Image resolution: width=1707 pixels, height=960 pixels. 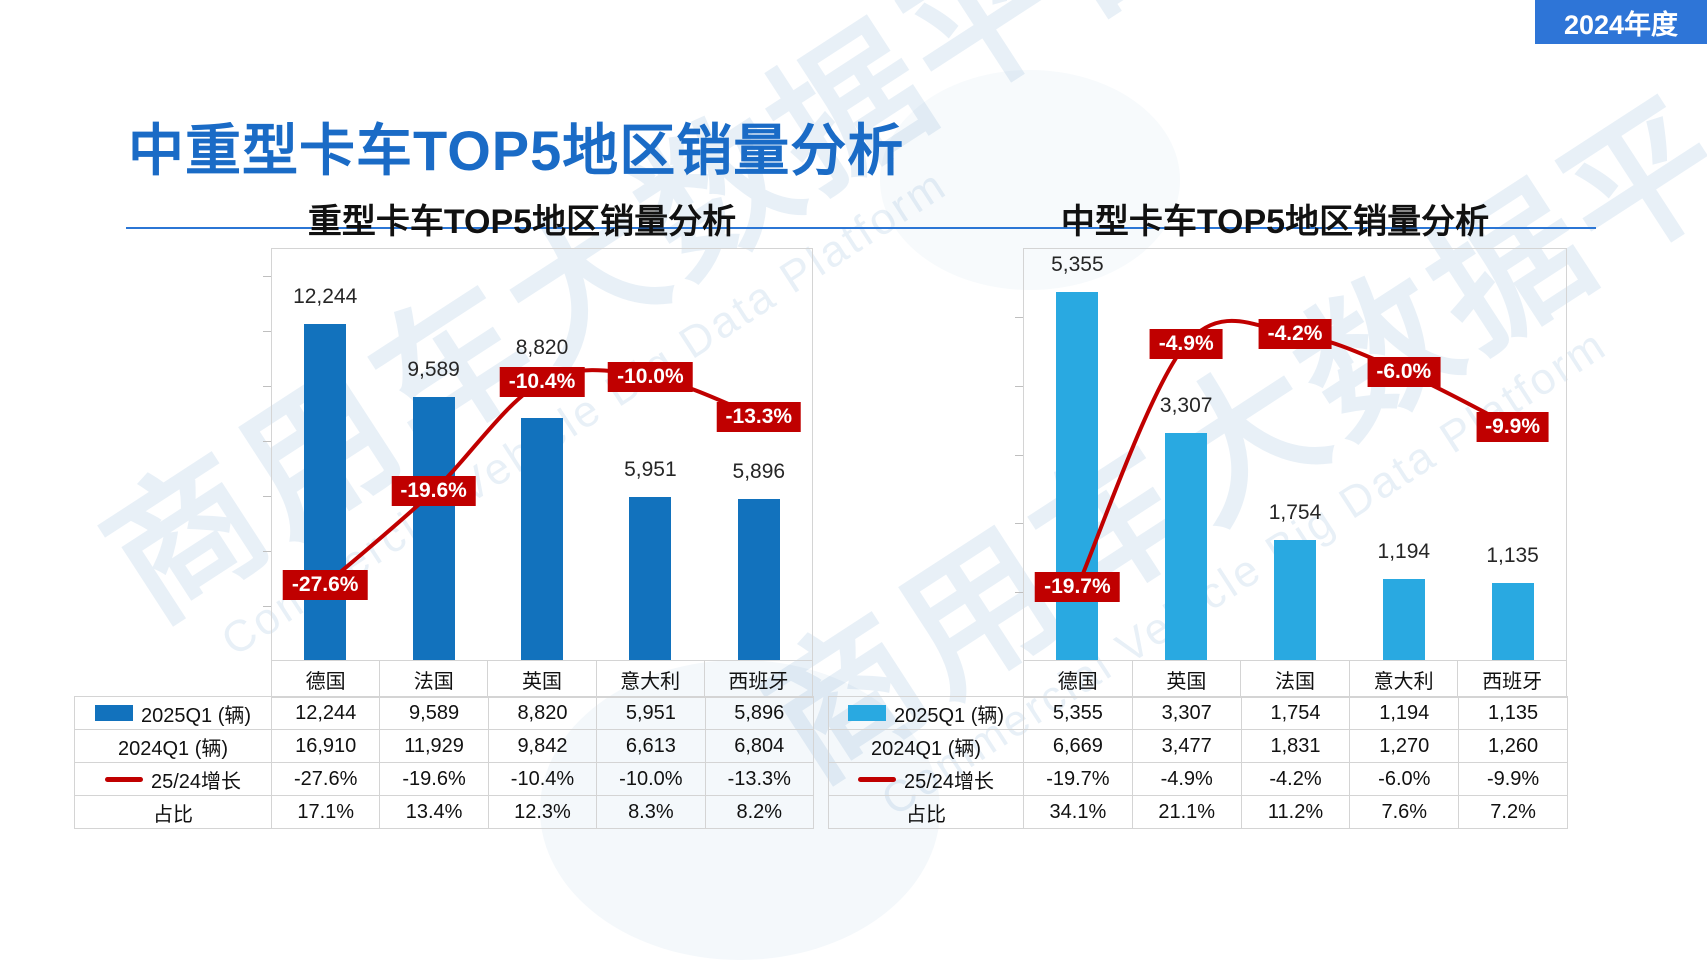 What do you see at coordinates (1186, 344) in the screenshot?
I see `growth-label: -4.9%` at bounding box center [1186, 344].